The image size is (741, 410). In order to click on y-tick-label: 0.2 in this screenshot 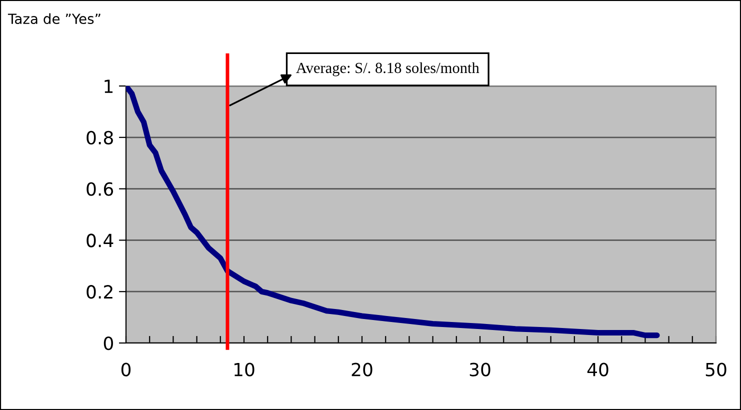, I will do `click(99, 292)`.